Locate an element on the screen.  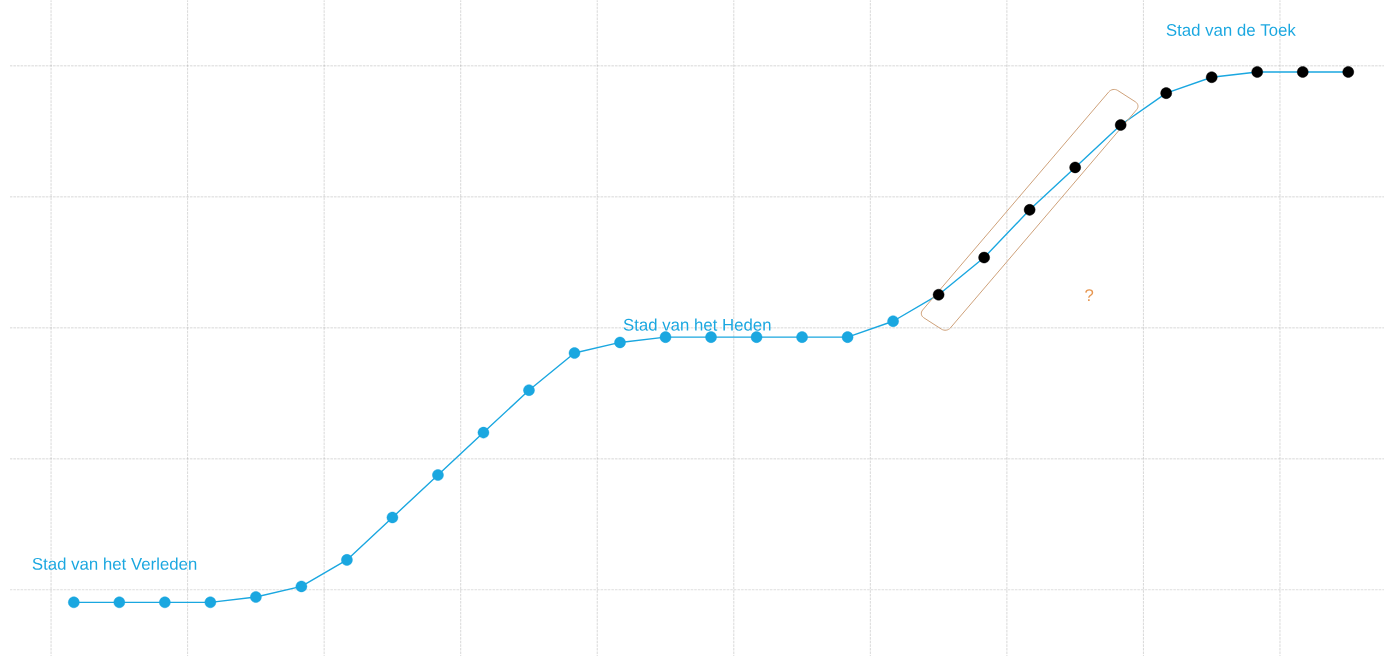
annotation: ? is located at coordinates (1089, 295).